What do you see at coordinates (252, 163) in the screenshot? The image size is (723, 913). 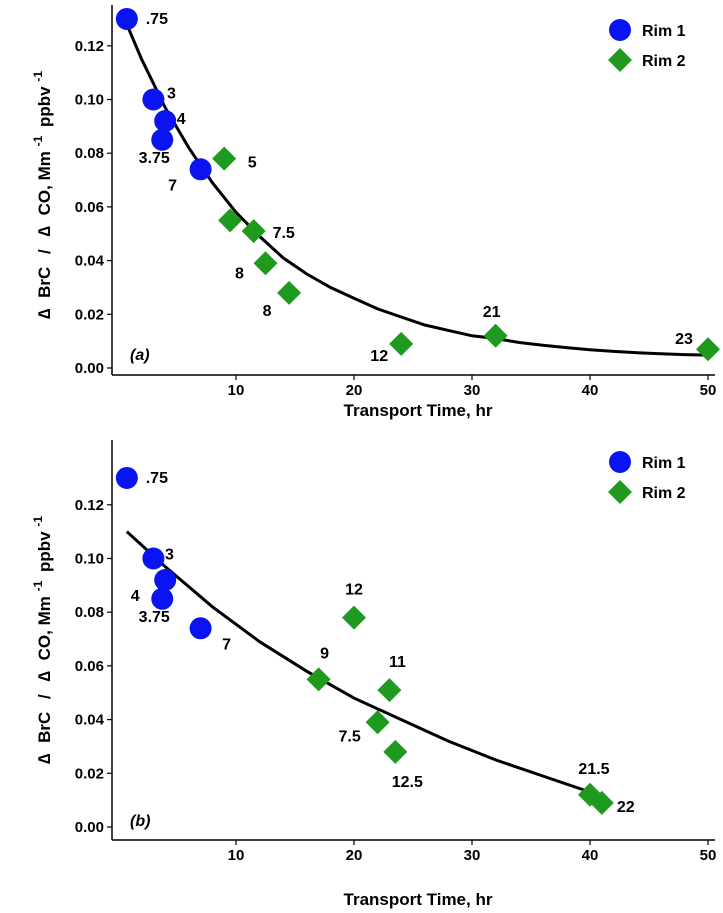 I see `point-label: 5` at bounding box center [252, 163].